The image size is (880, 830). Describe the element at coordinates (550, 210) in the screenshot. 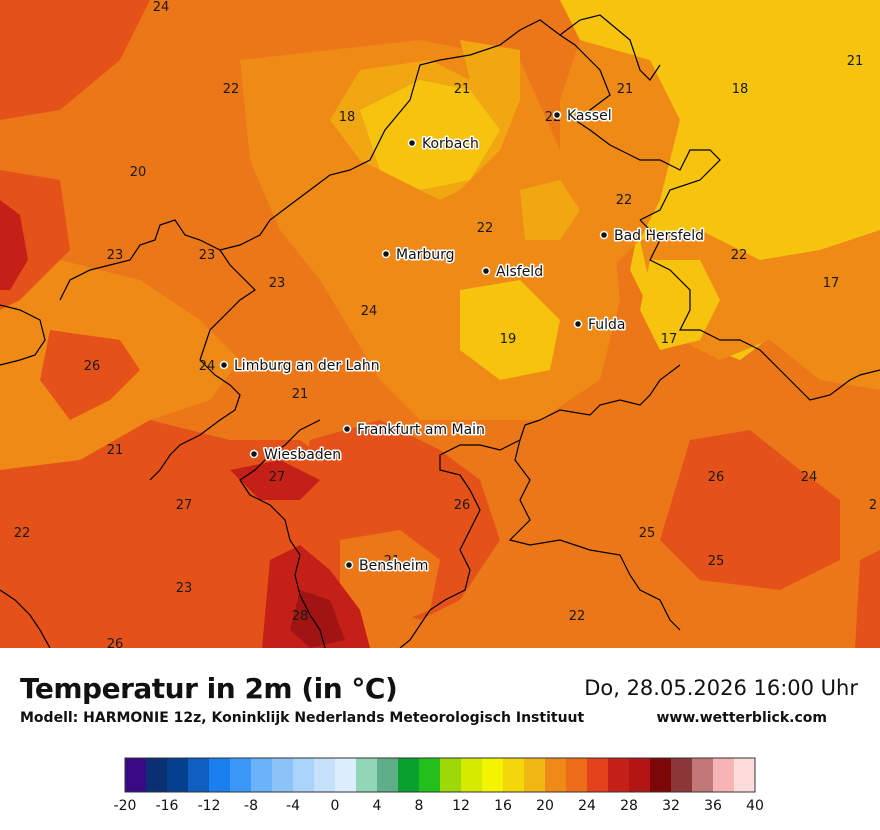

I see `temp-region-mid-yellow` at that location.